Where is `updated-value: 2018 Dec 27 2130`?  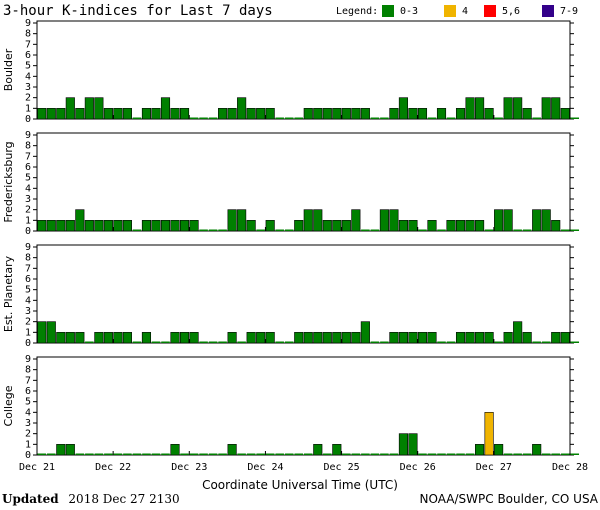
updated-value: 2018 Dec 27 2130 is located at coordinates (123, 499).